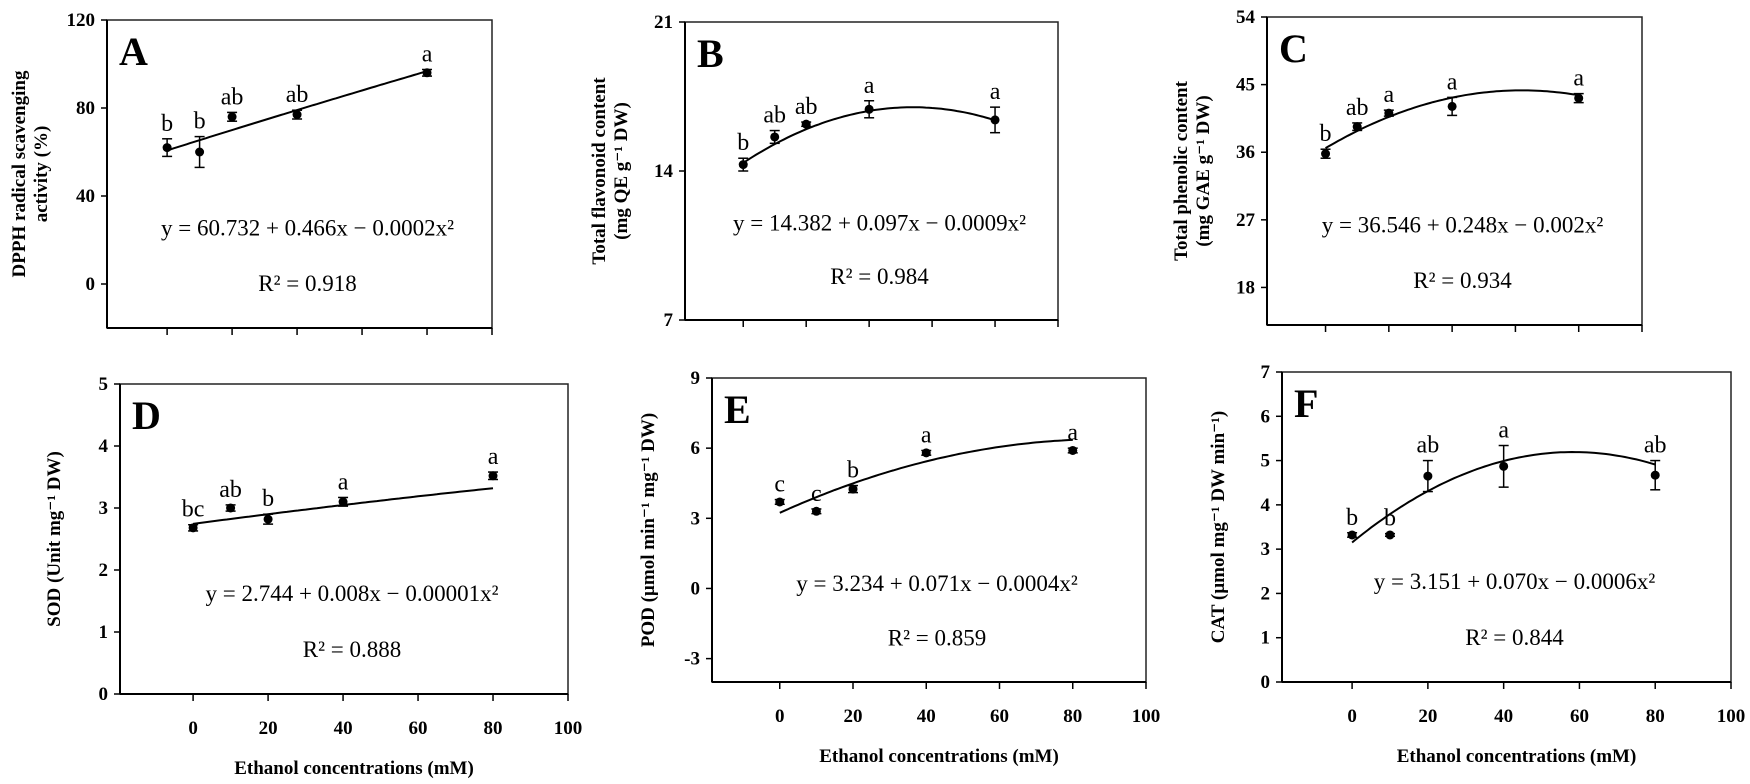  What do you see at coordinates (1462, 280) in the screenshot?
I see `r-squared: R² = 0.934` at bounding box center [1462, 280].